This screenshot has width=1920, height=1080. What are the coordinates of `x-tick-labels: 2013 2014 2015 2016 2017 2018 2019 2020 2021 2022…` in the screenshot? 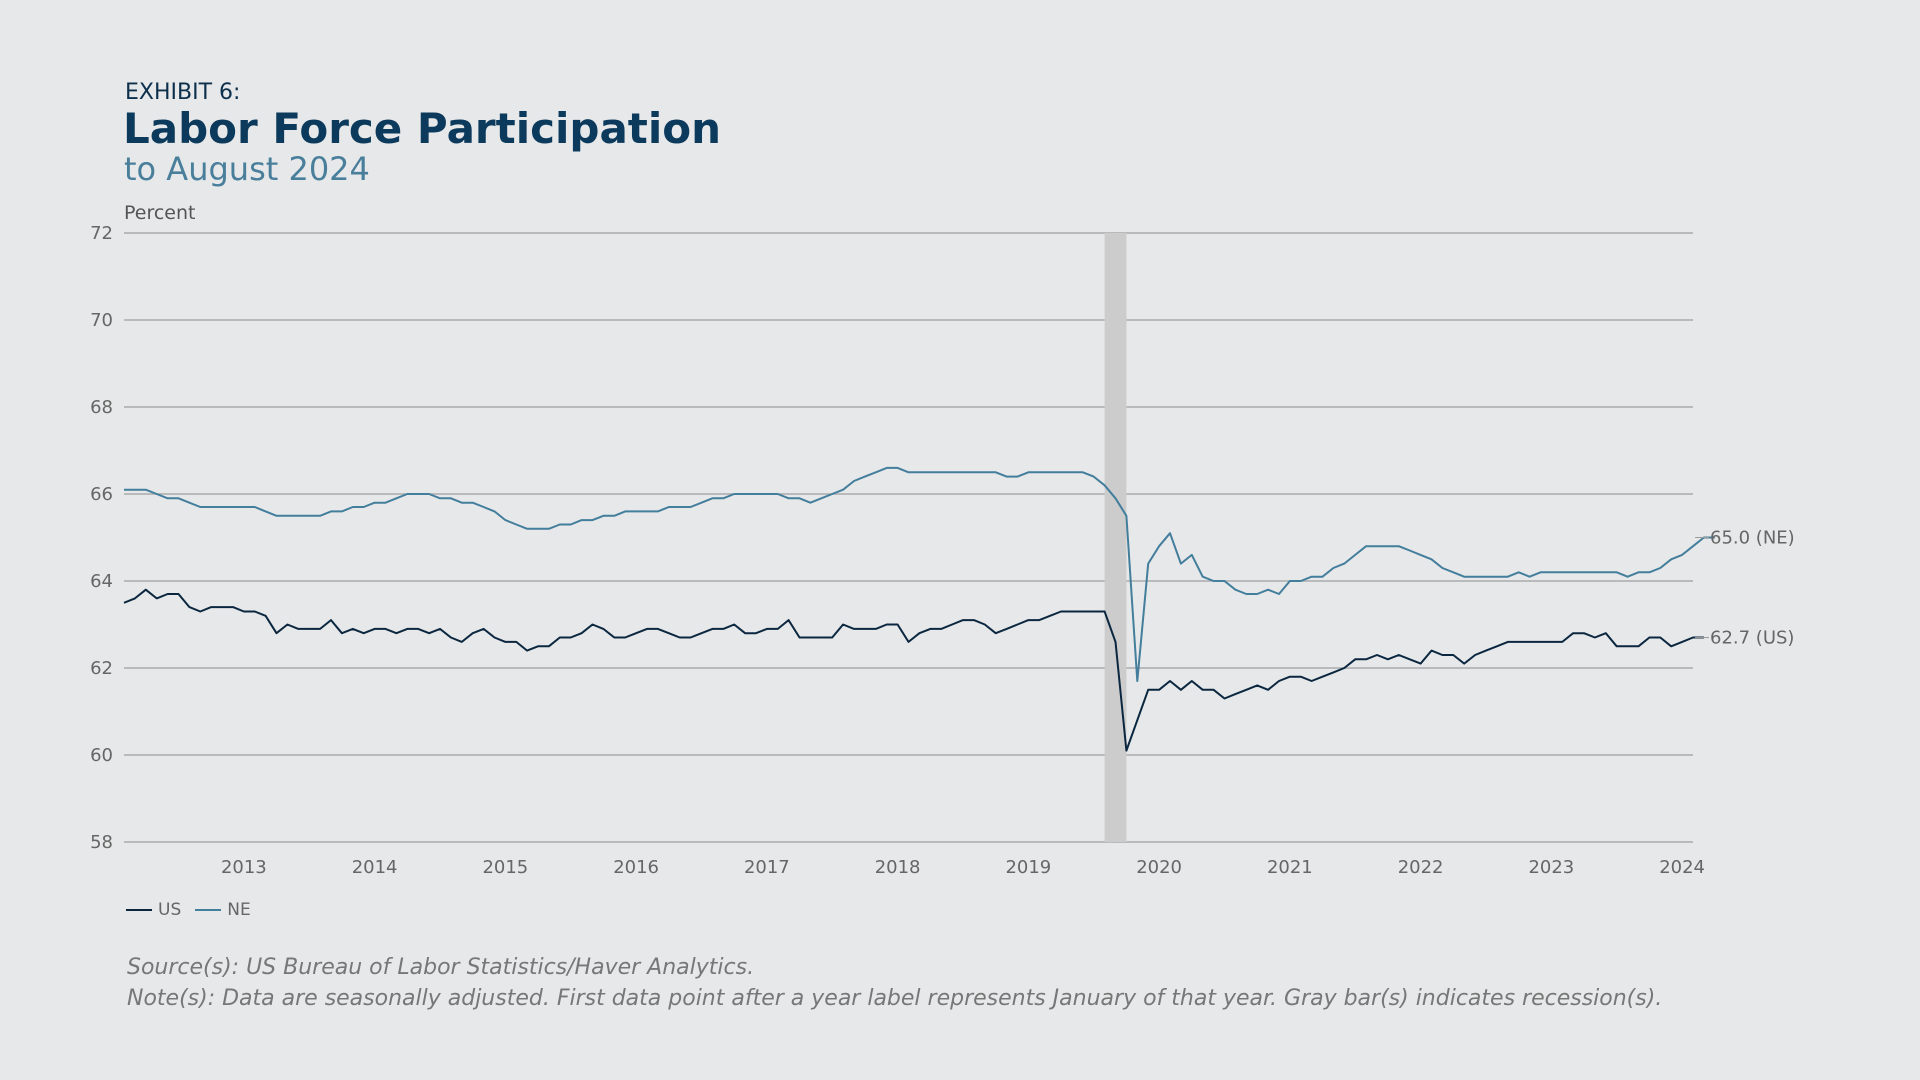 It's located at (963, 867).